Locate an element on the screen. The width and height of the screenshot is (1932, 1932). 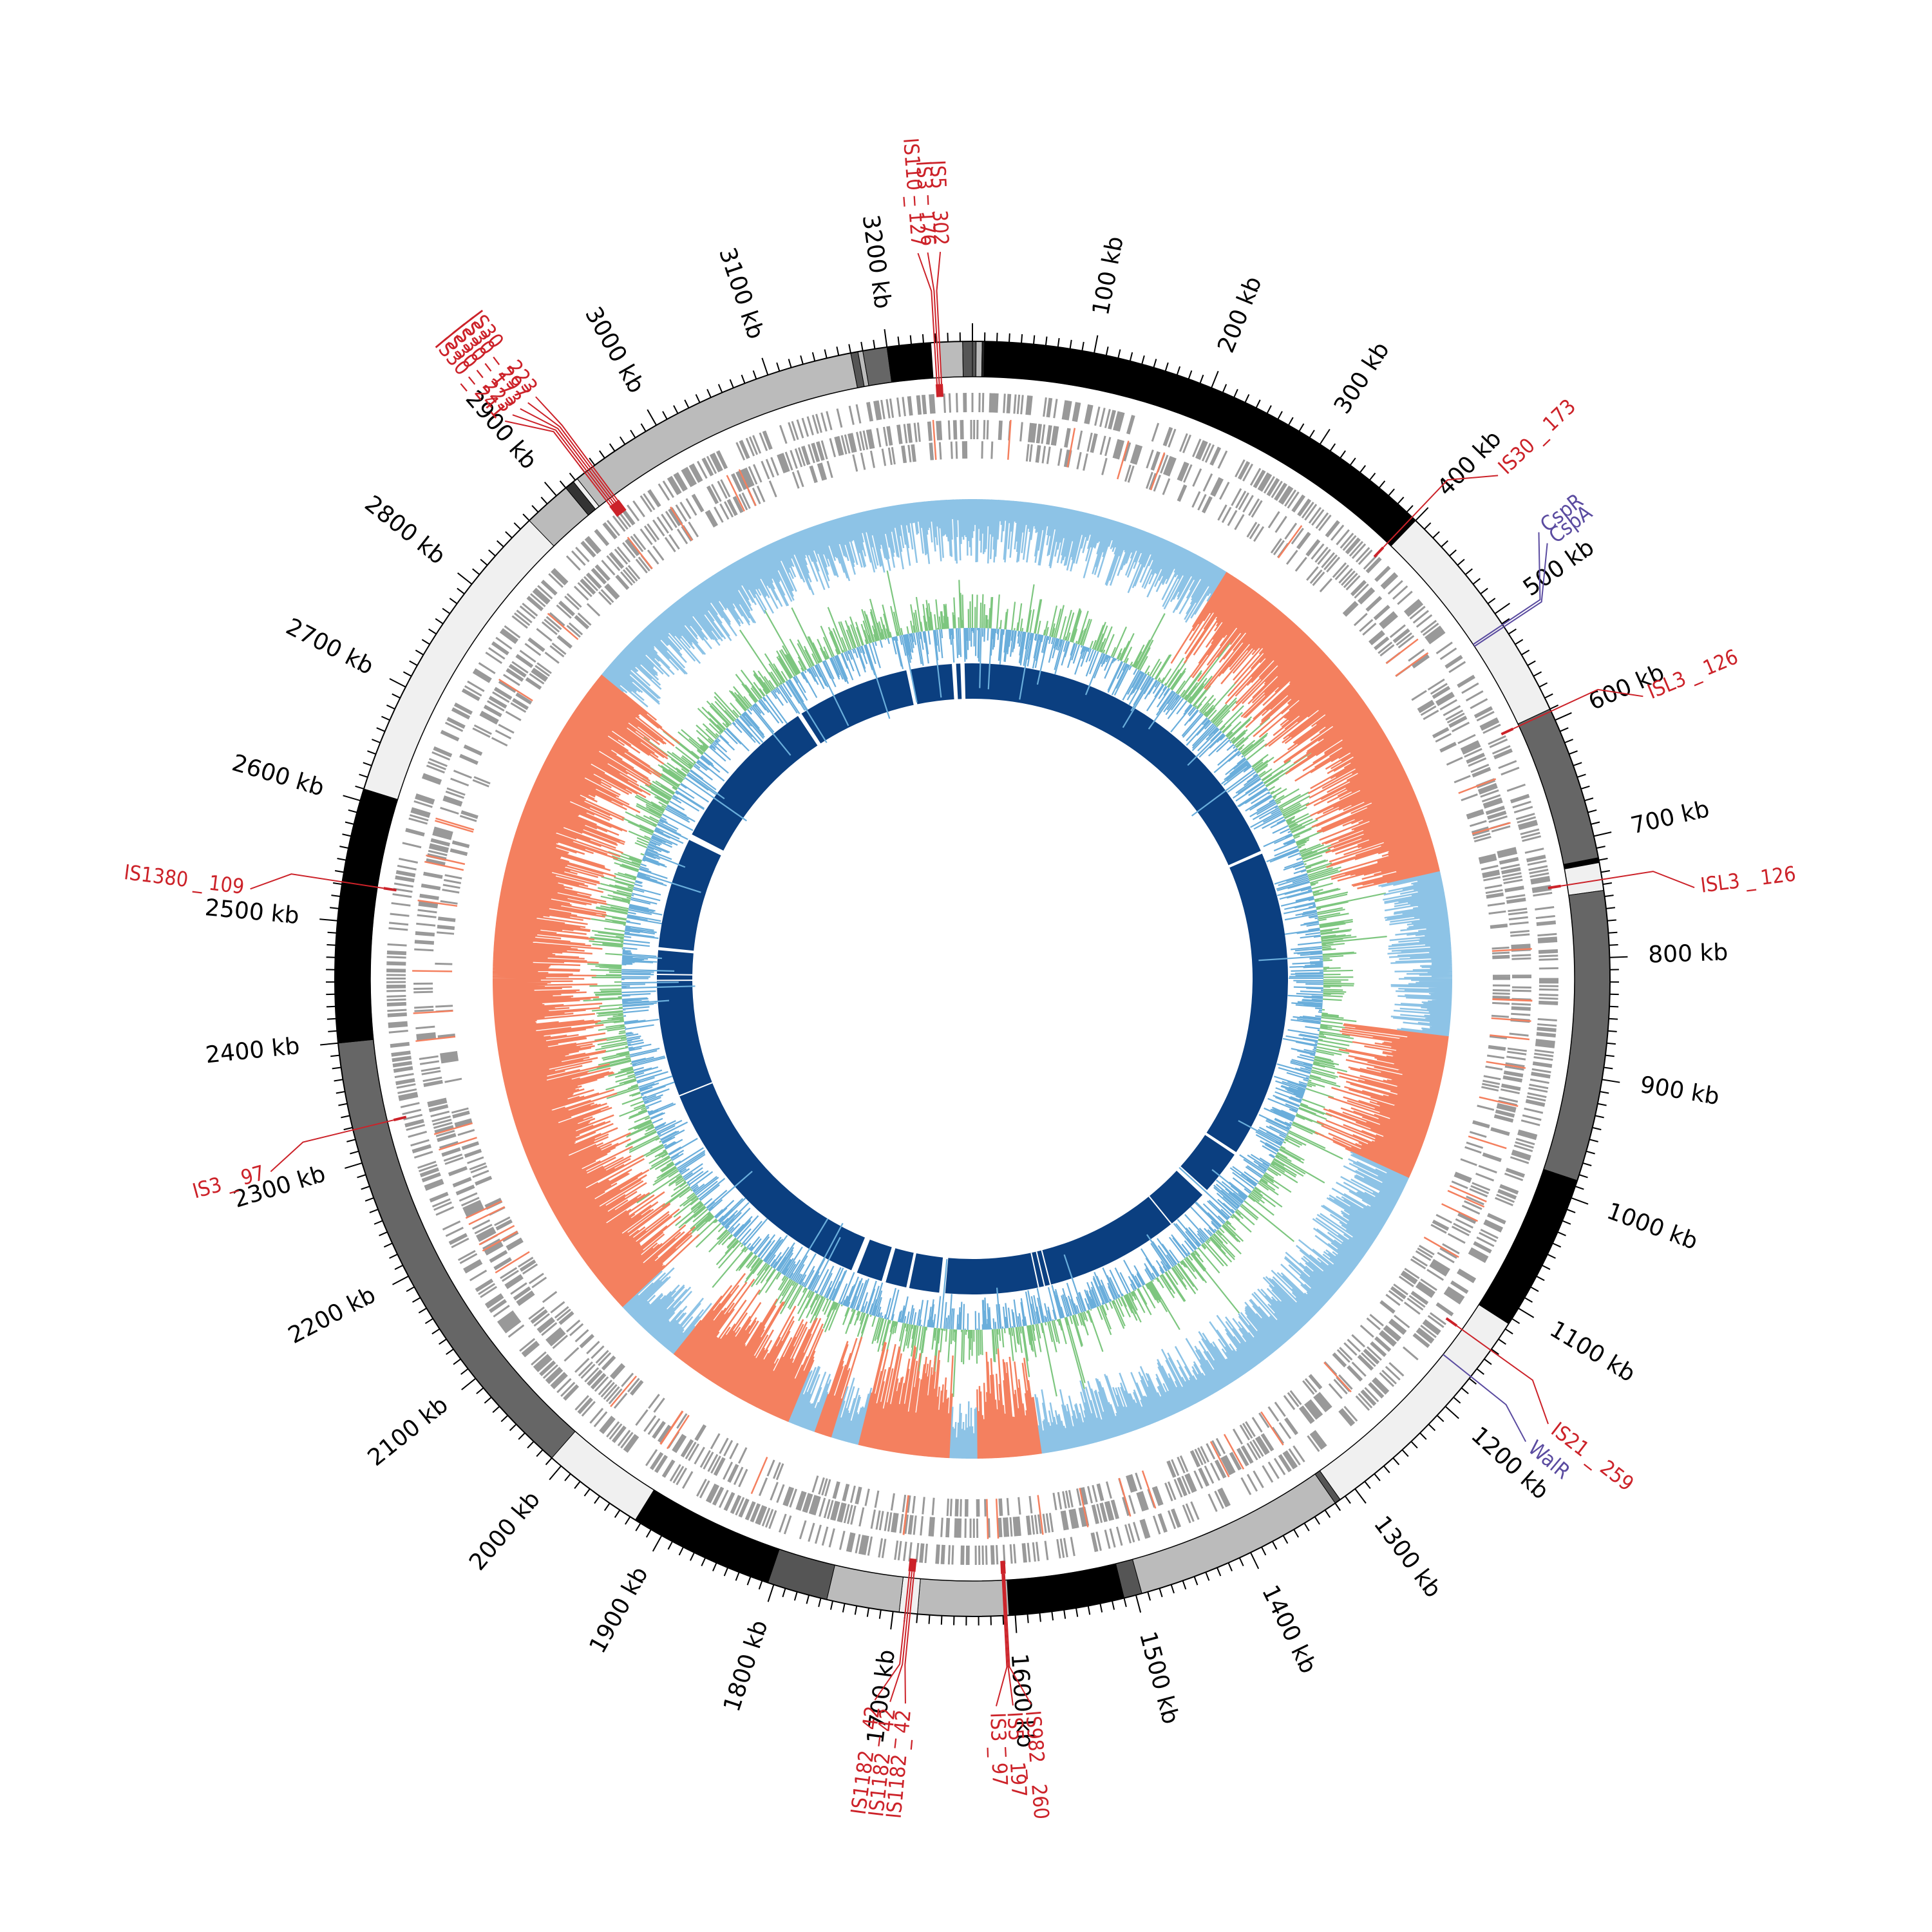
gc-content-below is located at coordinates (973, 978).